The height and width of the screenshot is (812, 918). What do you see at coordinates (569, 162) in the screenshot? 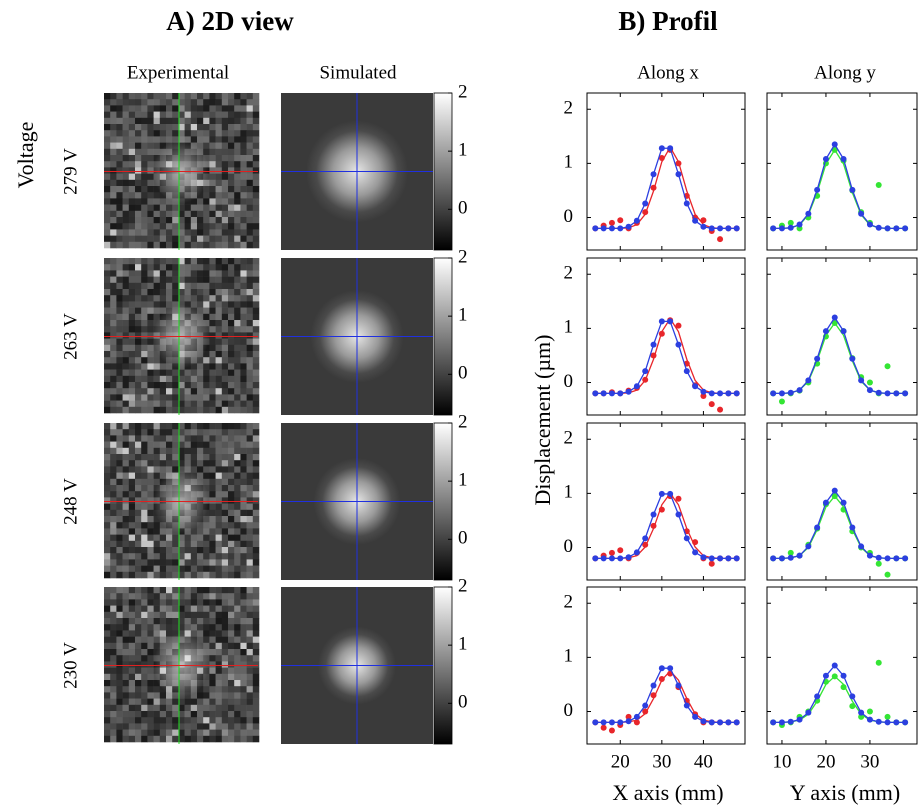
I see `y-tick-label: 1` at bounding box center [569, 162].